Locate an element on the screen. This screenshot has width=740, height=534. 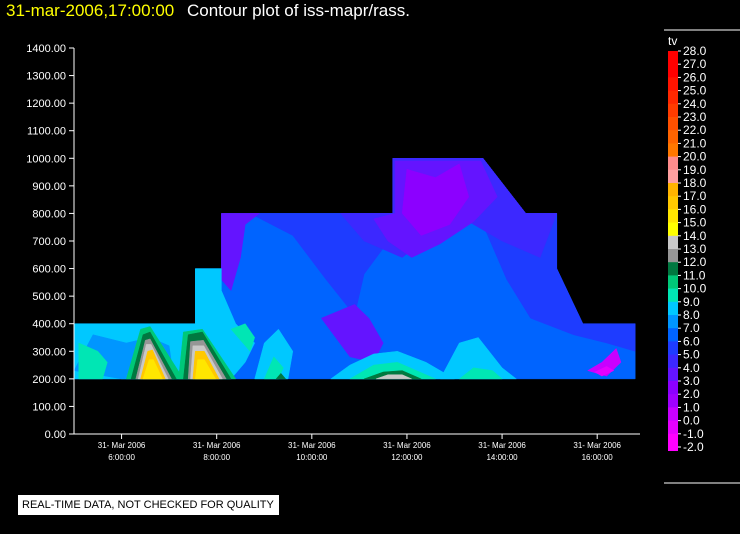
y-tick-label: 900.00 is located at coordinates (49, 187).